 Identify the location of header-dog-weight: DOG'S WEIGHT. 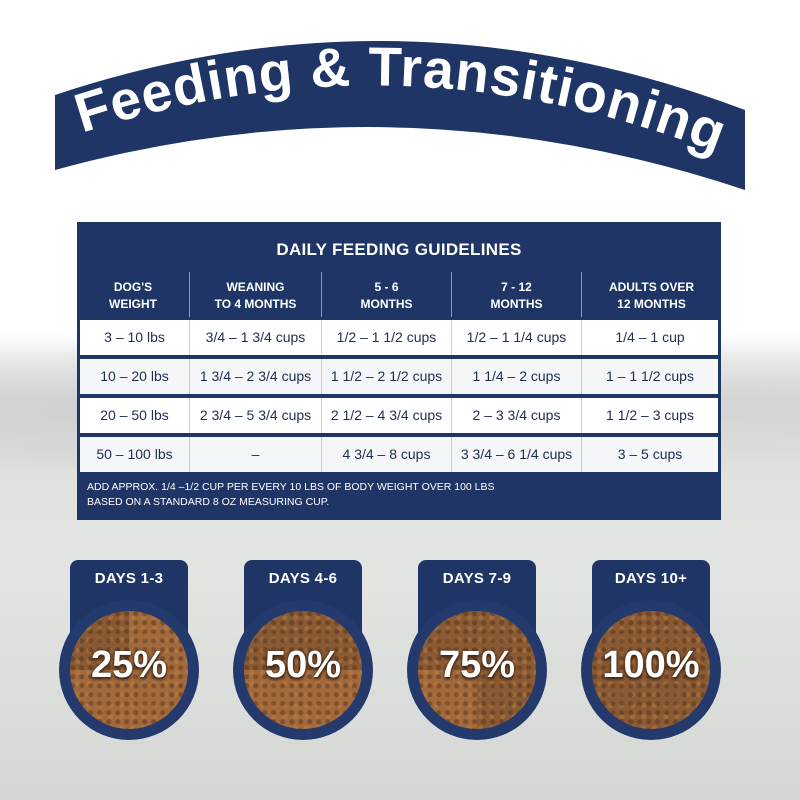
(133, 295).